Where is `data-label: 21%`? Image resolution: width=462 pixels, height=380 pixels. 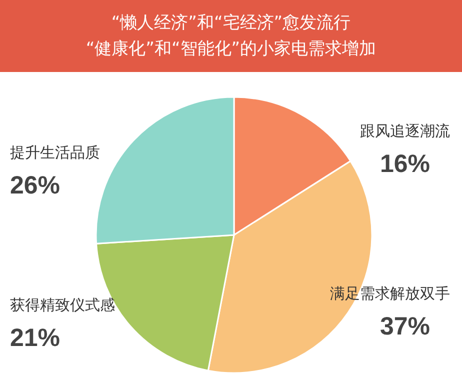 data-label: 21% is located at coordinates (35, 338).